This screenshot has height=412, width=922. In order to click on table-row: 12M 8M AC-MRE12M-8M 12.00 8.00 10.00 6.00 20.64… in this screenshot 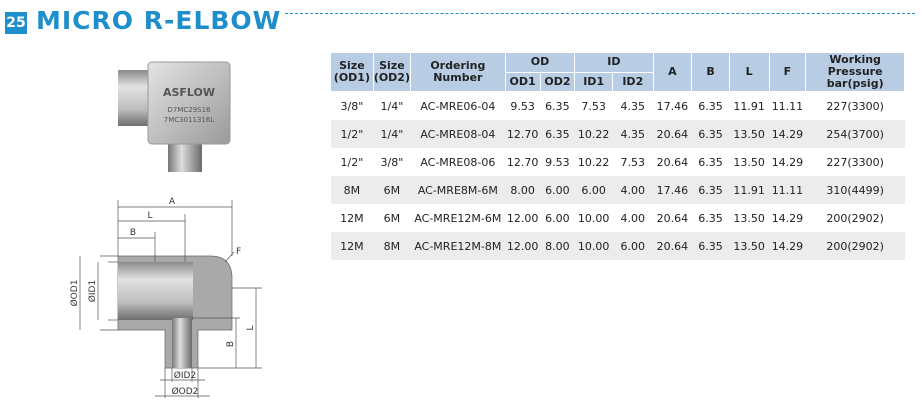, I will do `click(617, 246)`.